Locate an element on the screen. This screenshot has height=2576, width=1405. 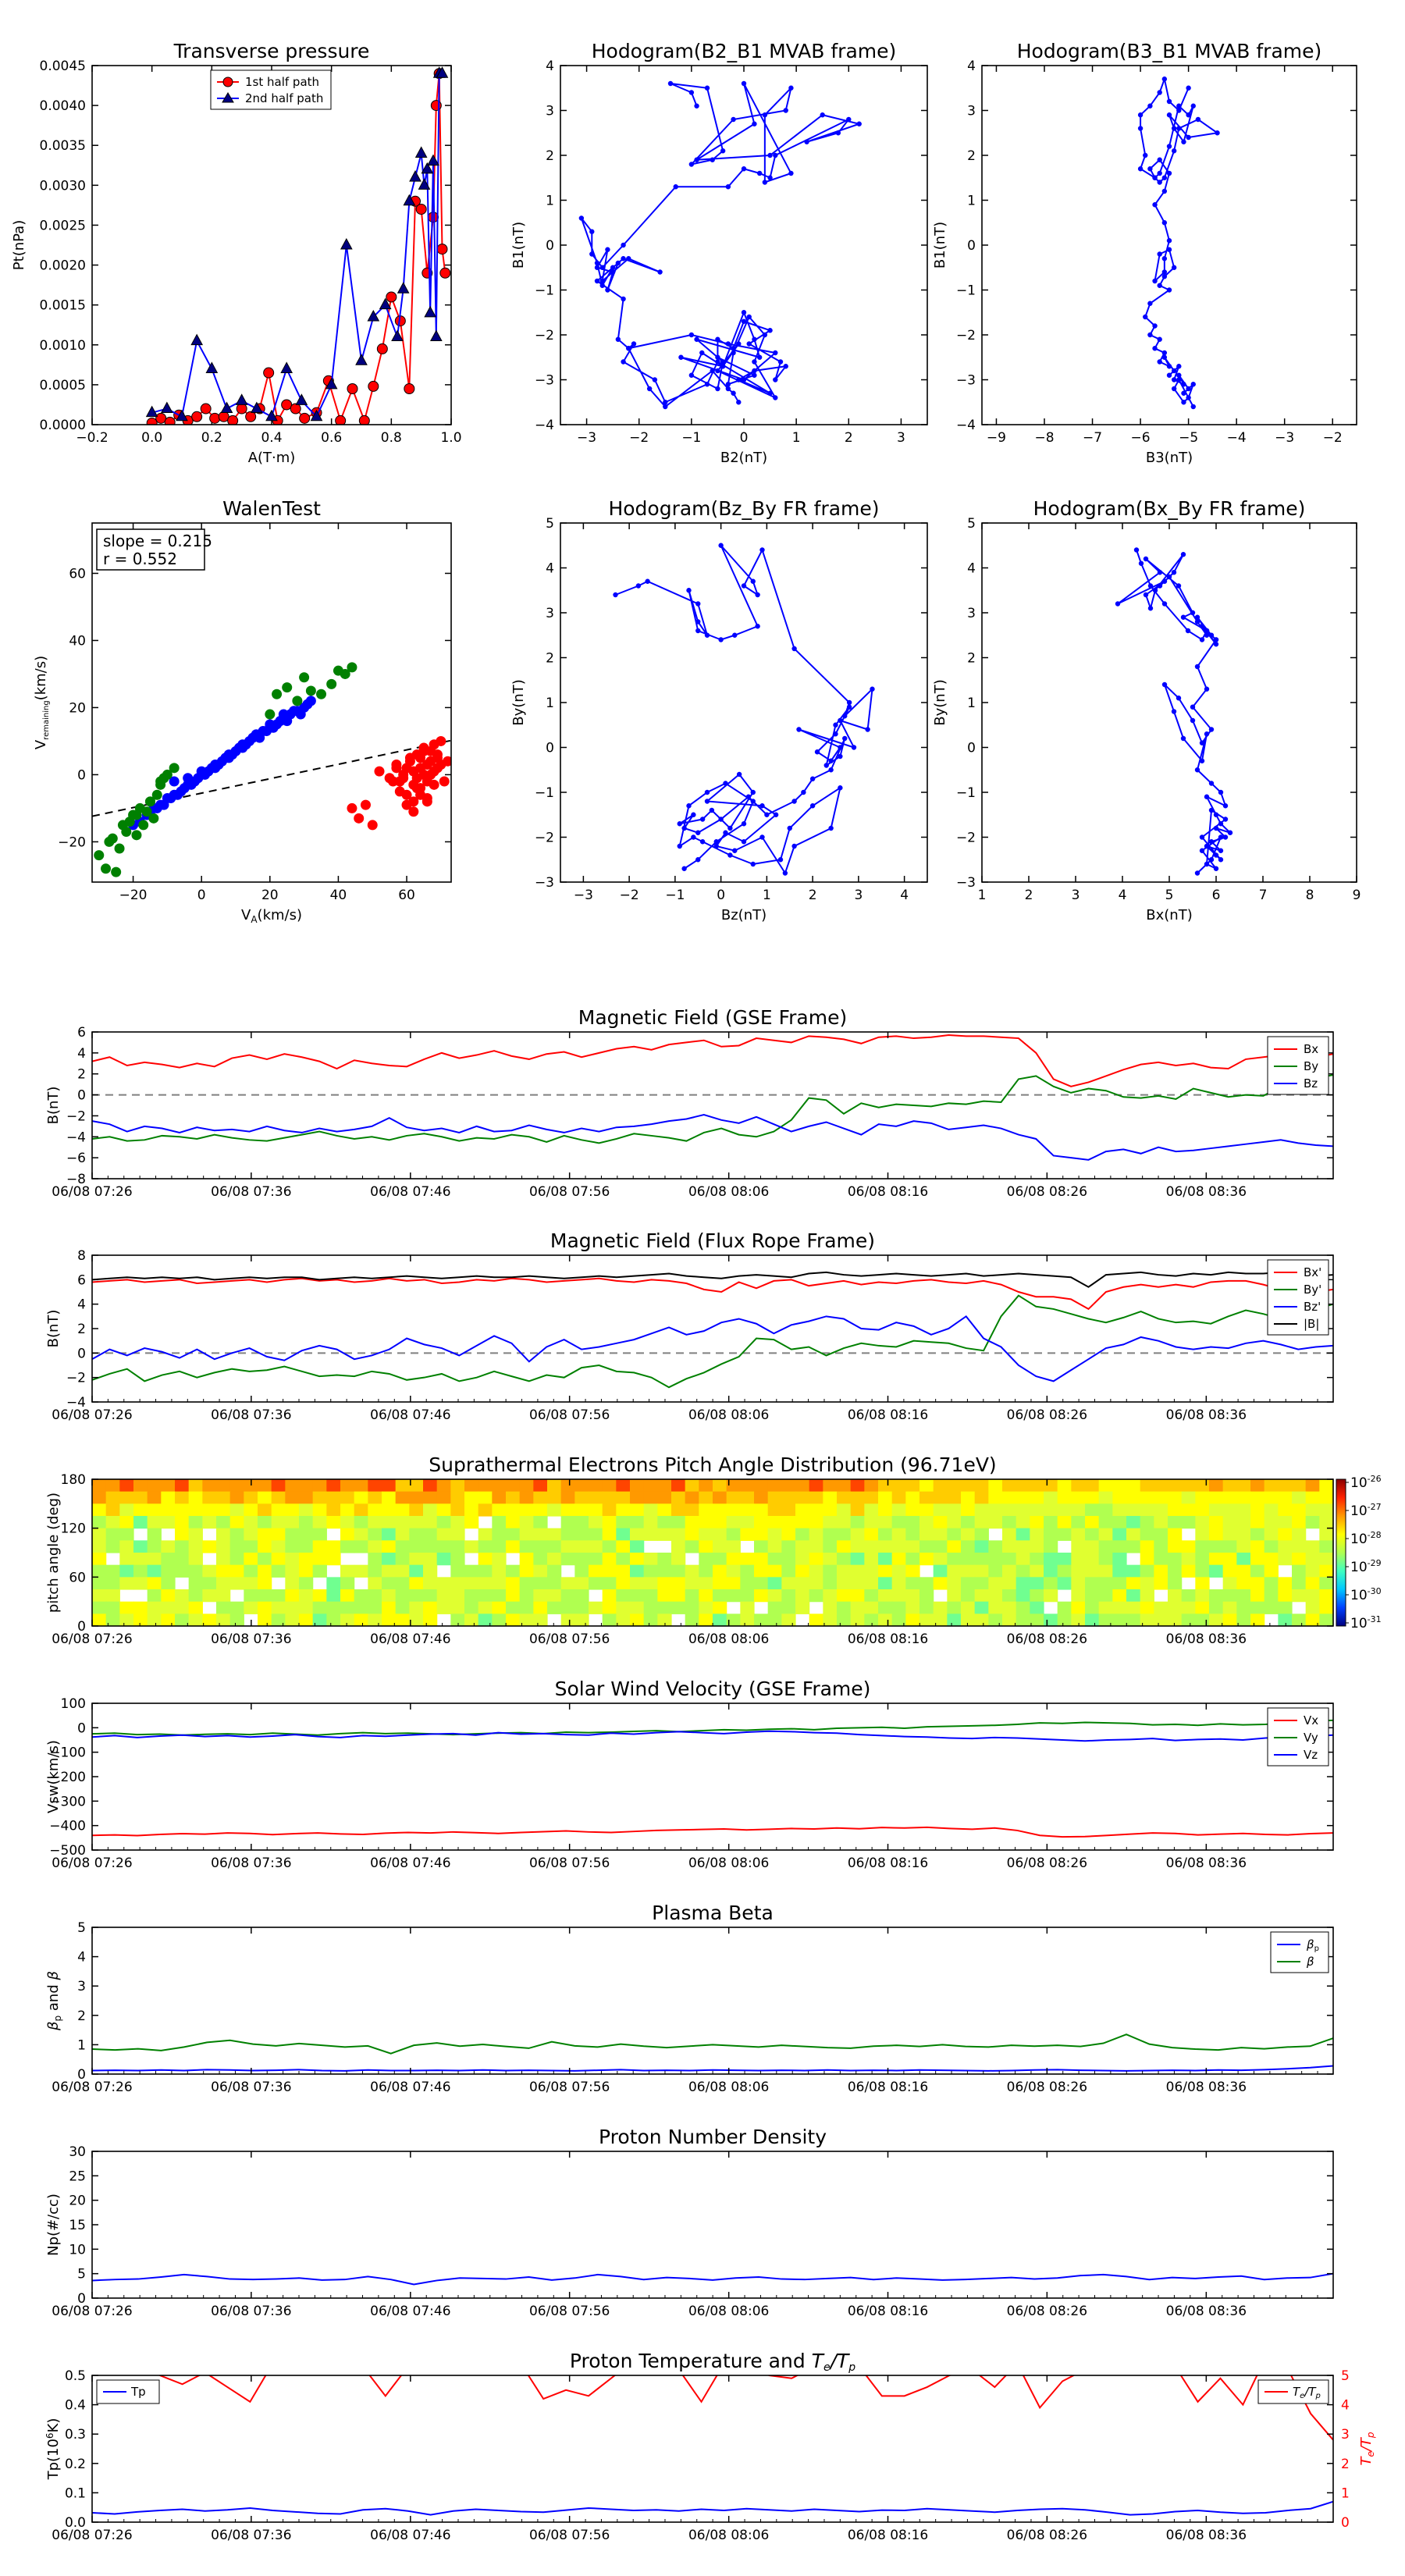
y-tick-label: 1 is located at coordinates (971, 703).